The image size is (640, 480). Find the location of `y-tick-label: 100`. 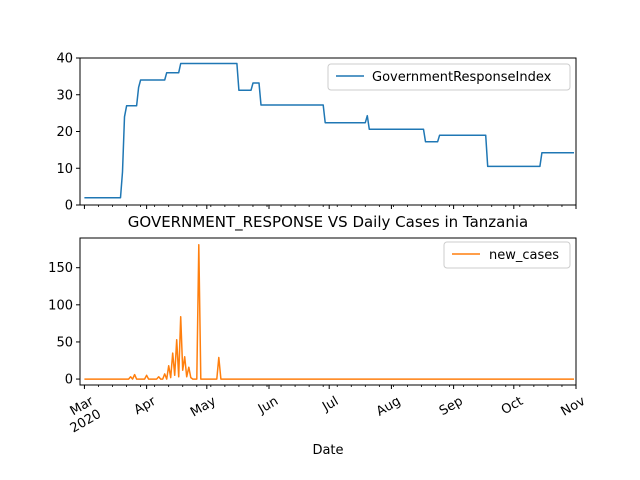

y-tick-label: 100 is located at coordinates (60, 305).